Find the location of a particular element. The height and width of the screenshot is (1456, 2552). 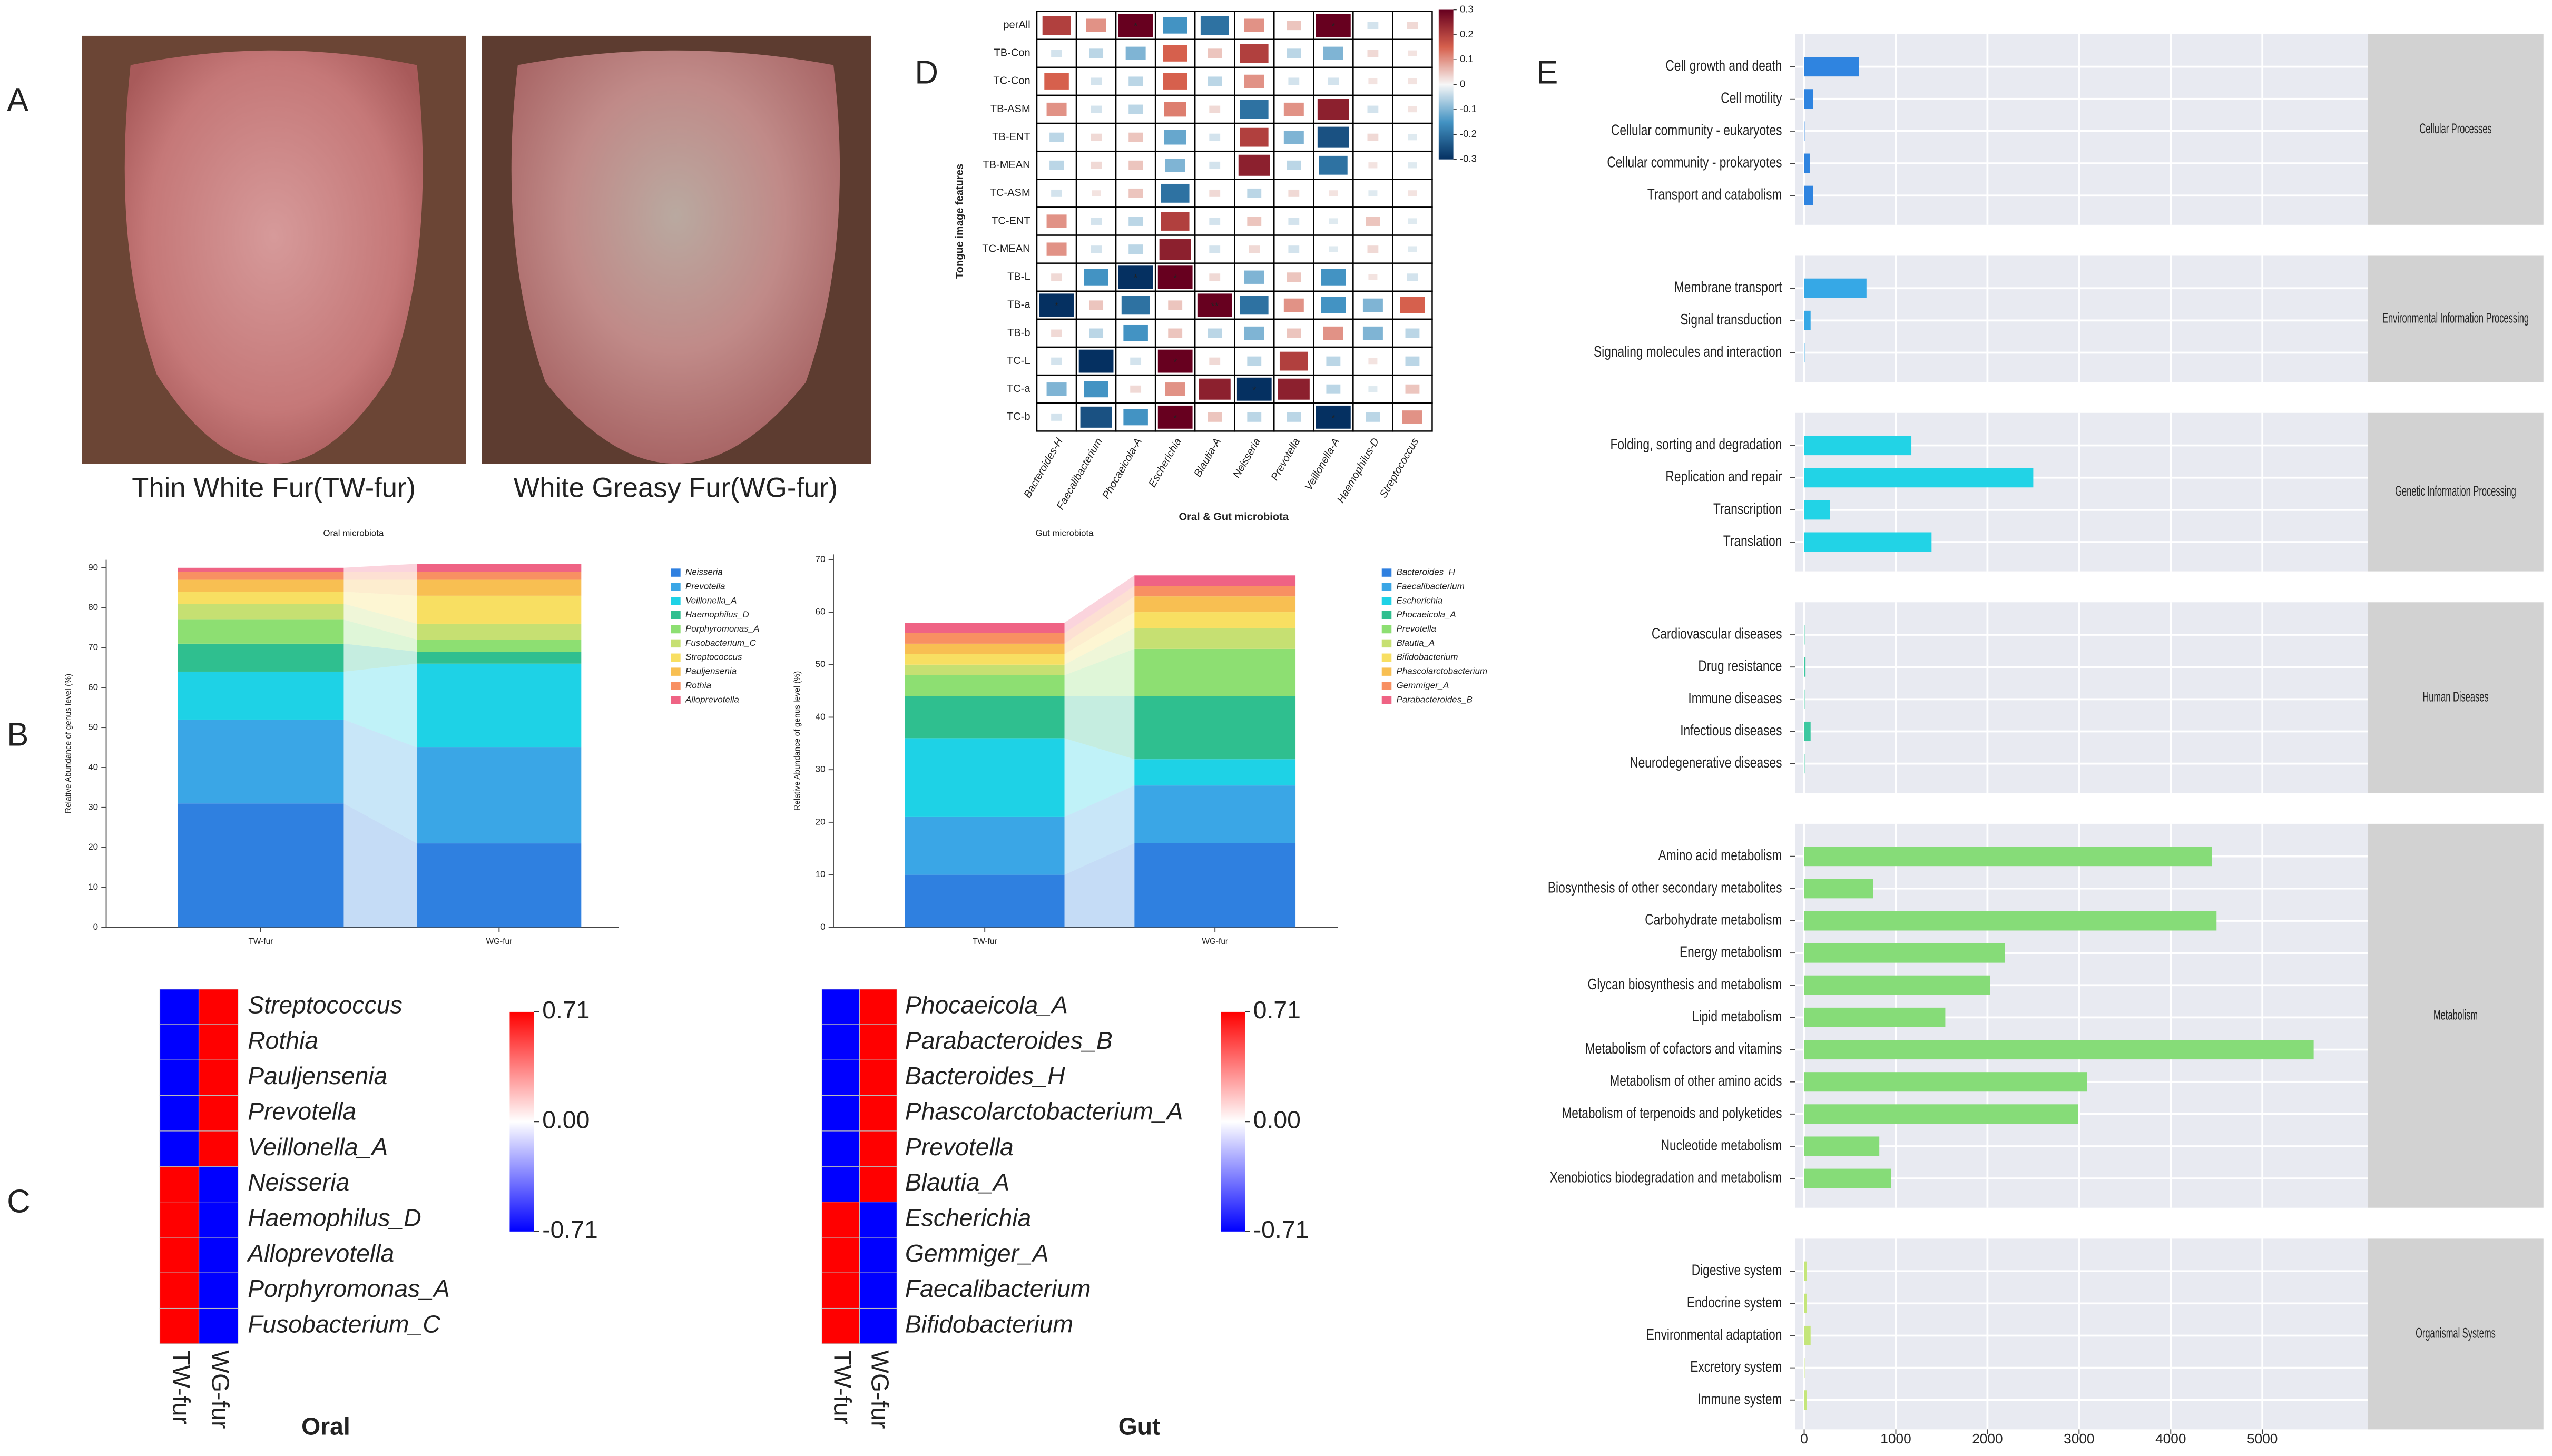

x-tick-label: 4000 is located at coordinates (2171, 1439).